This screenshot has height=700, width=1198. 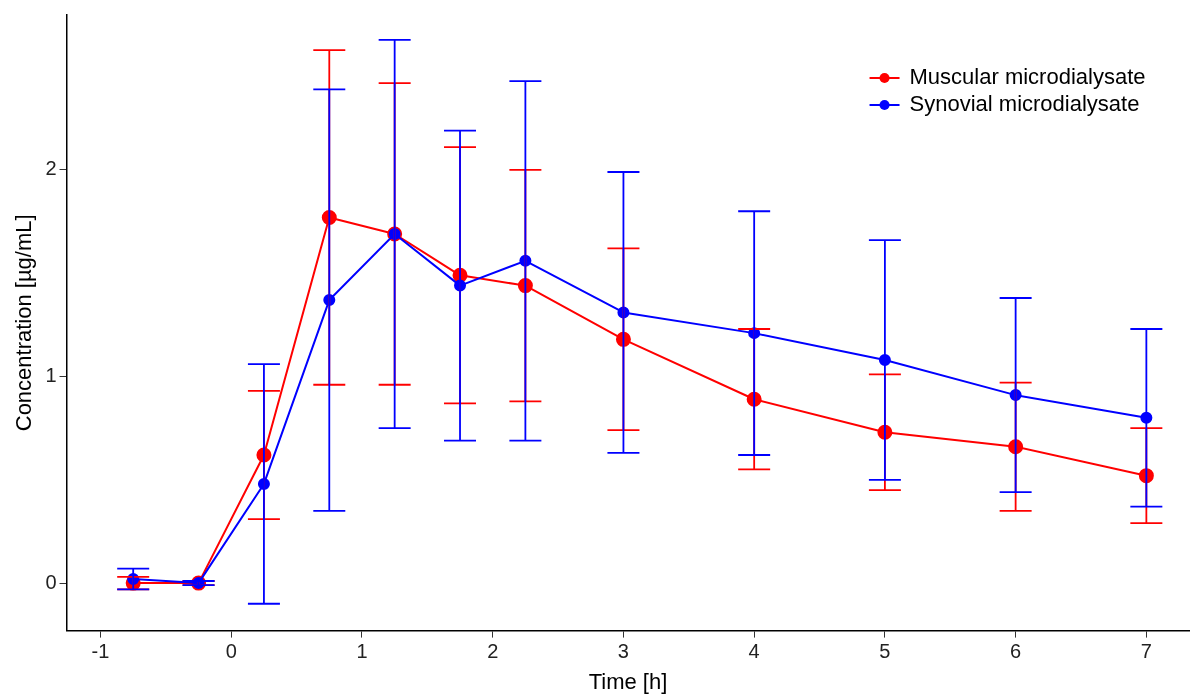 What do you see at coordinates (51, 168) in the screenshot?
I see `y-tick-label: 2` at bounding box center [51, 168].